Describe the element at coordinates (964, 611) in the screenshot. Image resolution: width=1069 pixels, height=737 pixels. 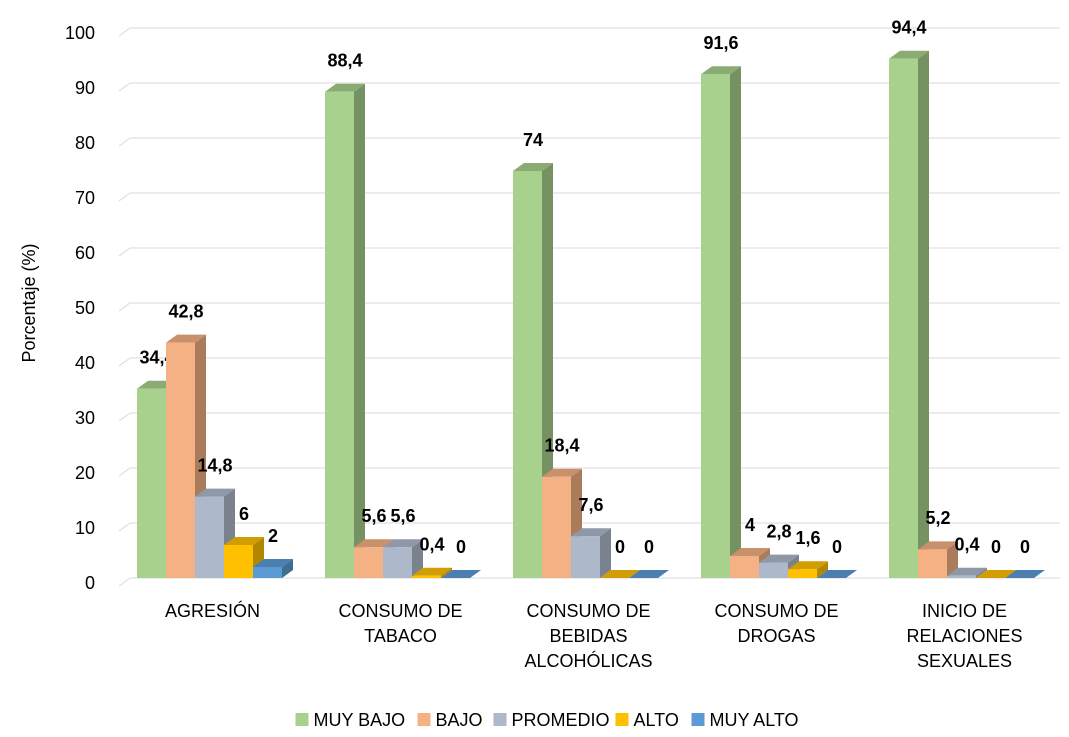
I see `x-tick-label: INICIO DE` at that location.